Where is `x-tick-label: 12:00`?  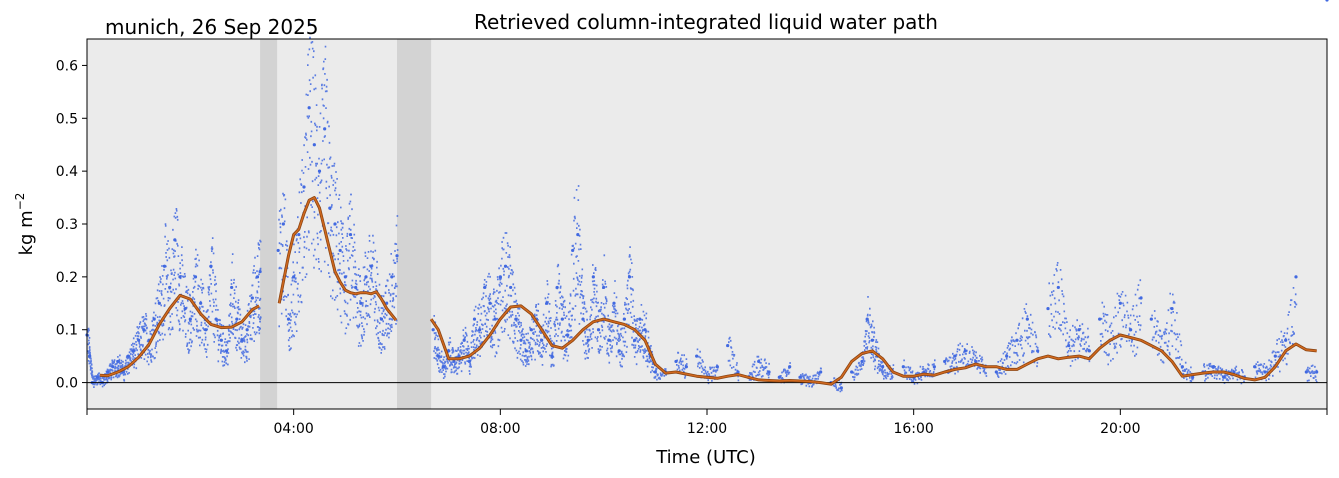
x-tick-label: 12:00 is located at coordinates (707, 429).